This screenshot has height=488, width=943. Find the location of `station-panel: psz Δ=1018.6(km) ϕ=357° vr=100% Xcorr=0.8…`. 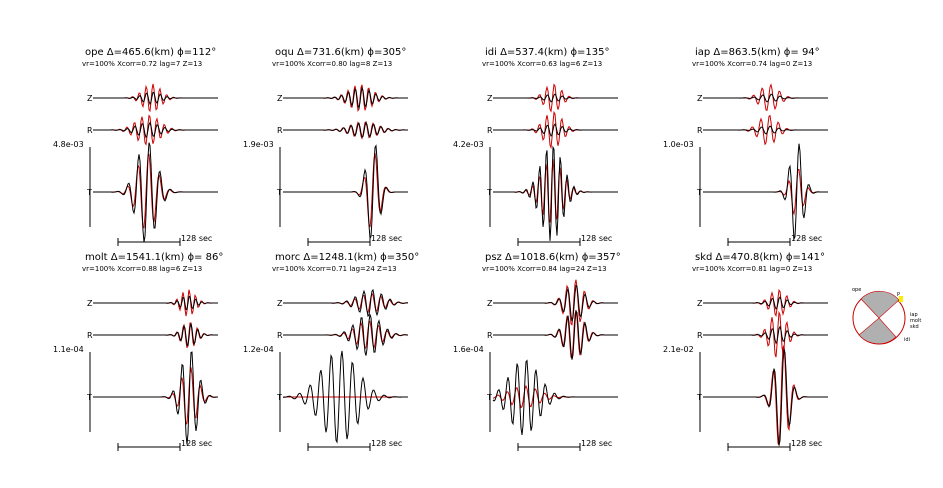

station-panel: psz Δ=1018.6(km) ϕ=357° vr=100% Xcorr=0.8… is located at coordinates (537, 351).